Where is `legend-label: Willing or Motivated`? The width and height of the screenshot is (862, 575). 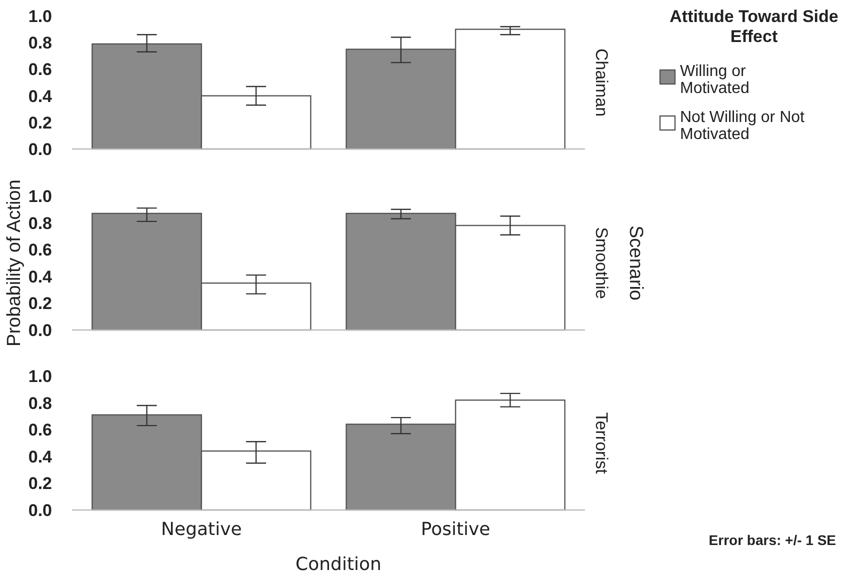
legend-label: Willing or Motivated is located at coordinates (715, 80).